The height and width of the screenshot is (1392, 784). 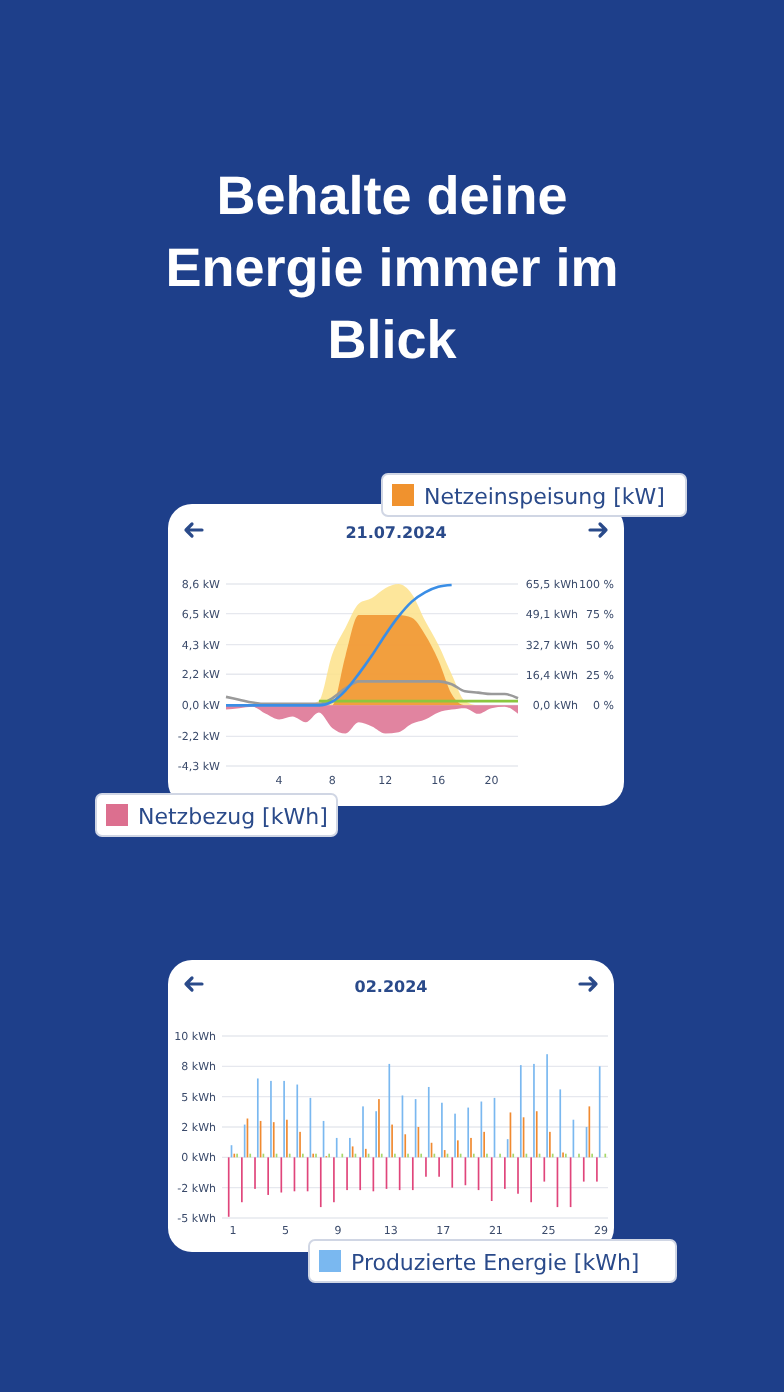 What do you see at coordinates (391, 987) in the screenshot?
I see `chart-title: 02.2024` at bounding box center [391, 987].